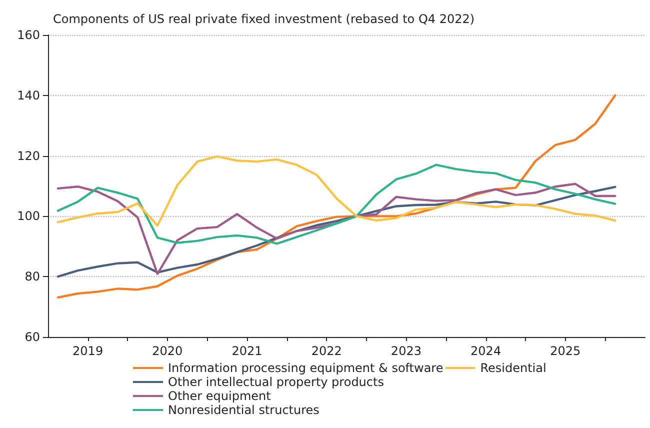 This screenshot has height=428, width=650. I want to click on legend-label: Other equipment, so click(220, 396).